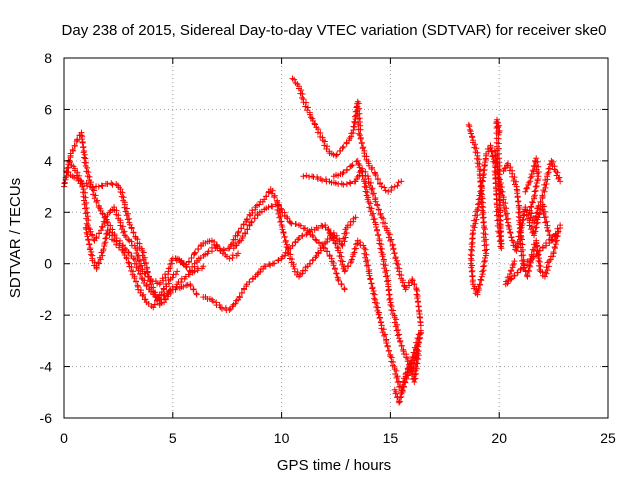 This screenshot has height=480, width=640. Describe the element at coordinates (499, 438) in the screenshot. I see `x-tick-label: 20` at that location.